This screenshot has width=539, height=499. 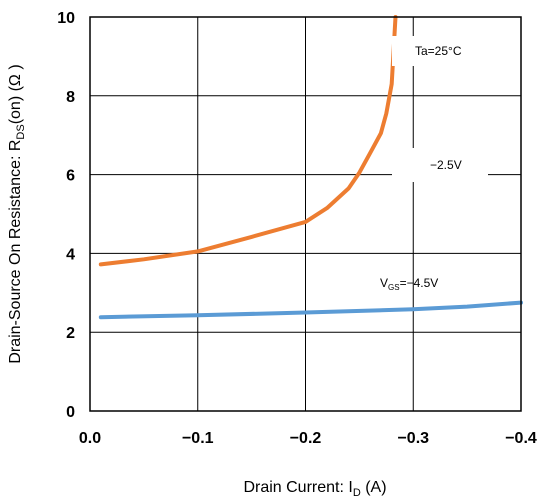 What do you see at coordinates (70, 176) in the screenshot?
I see `y-tick-label: 6` at bounding box center [70, 176].